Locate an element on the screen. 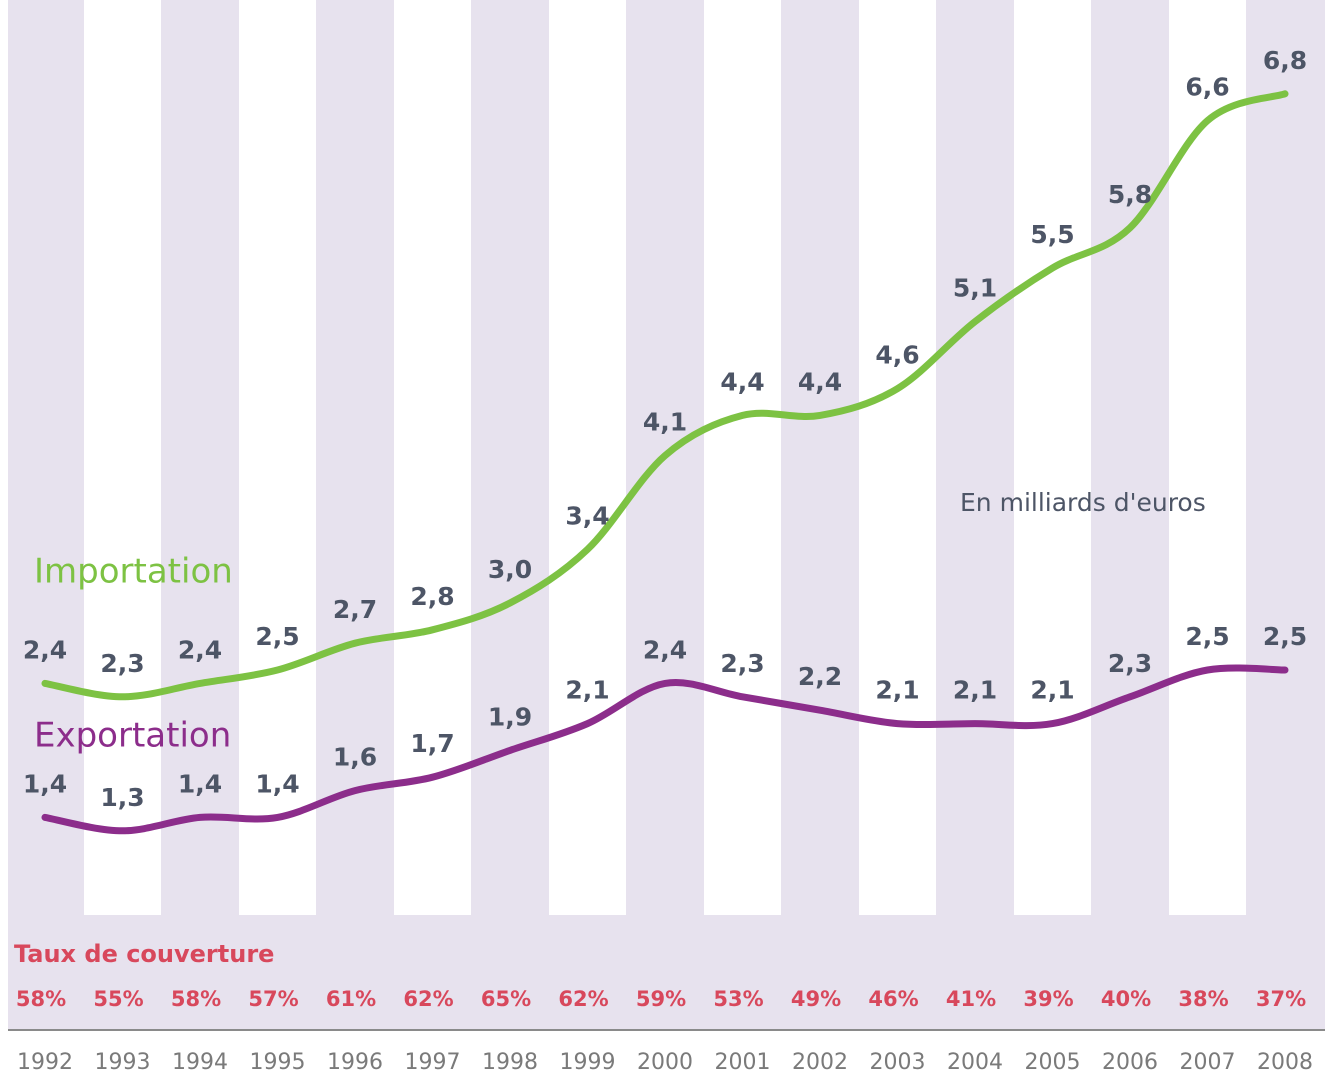 The height and width of the screenshot is (1077, 1325). data-label: 1,7 is located at coordinates (432, 743).